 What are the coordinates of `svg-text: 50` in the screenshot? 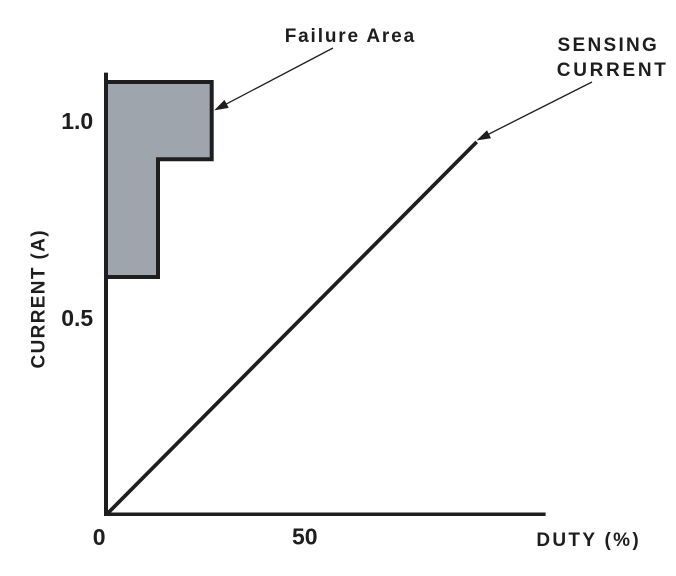 It's located at (305, 536).